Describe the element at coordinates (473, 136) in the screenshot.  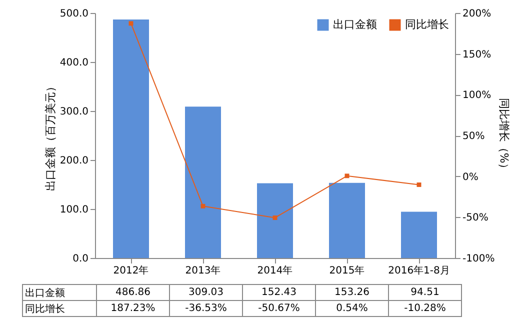
I see `y2-tick-label: 50%` at that location.